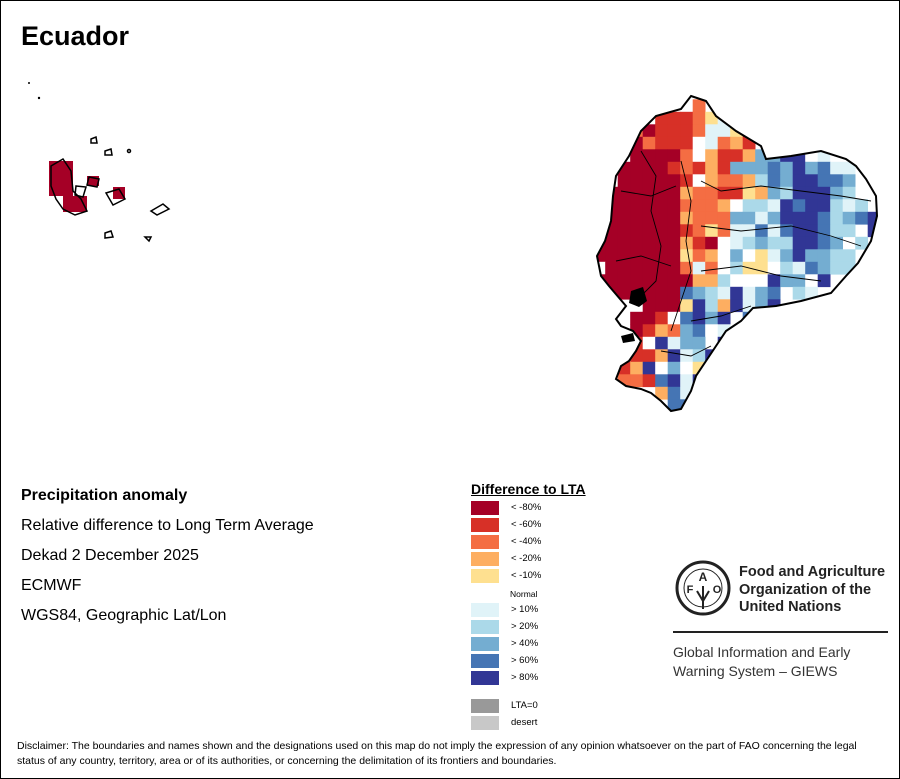  Describe the element at coordinates (104, 495) in the screenshot. I see `info-heading: Precipitation anomaly` at that location.